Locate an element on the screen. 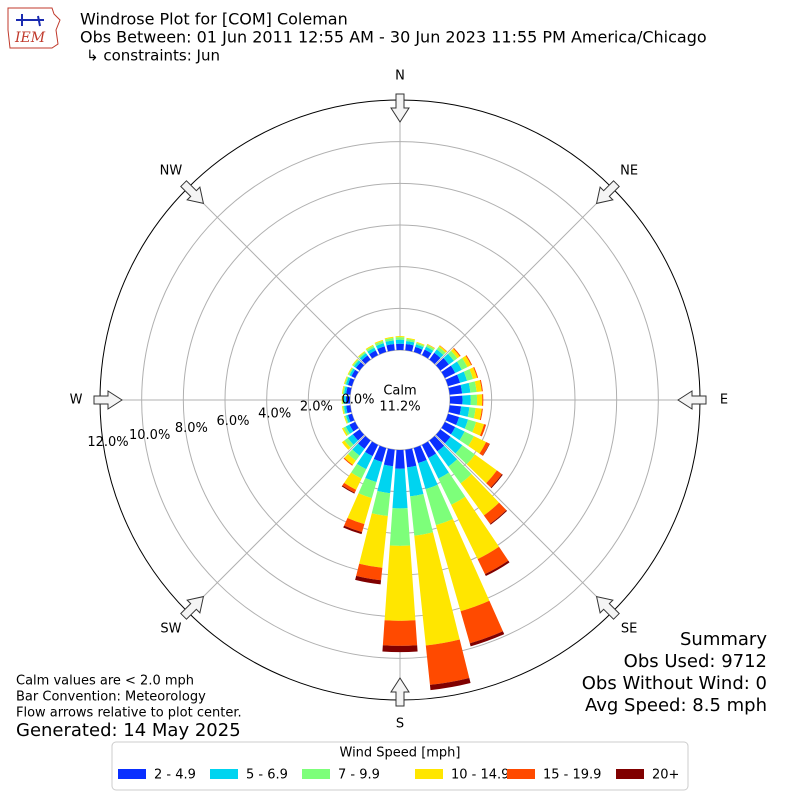  compass-label: E is located at coordinates (724, 400).